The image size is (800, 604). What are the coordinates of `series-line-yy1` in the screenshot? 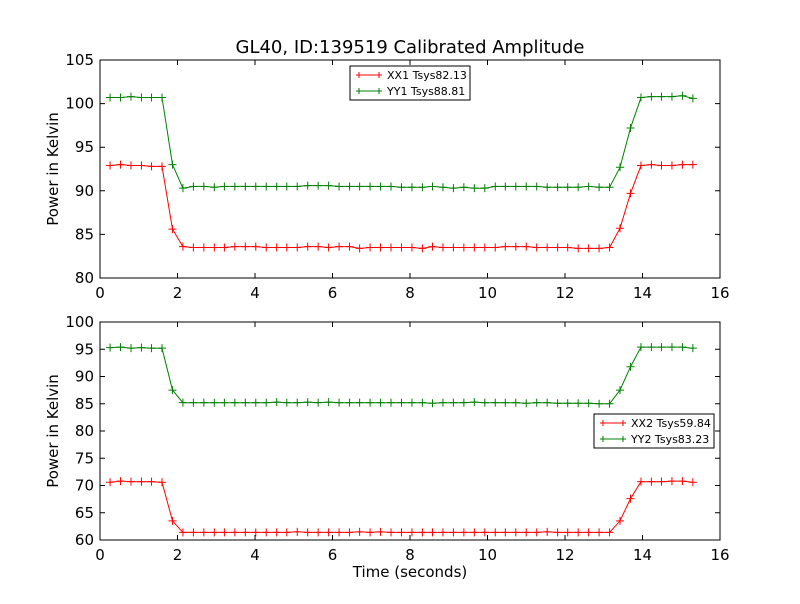 It's located at (402, 142).